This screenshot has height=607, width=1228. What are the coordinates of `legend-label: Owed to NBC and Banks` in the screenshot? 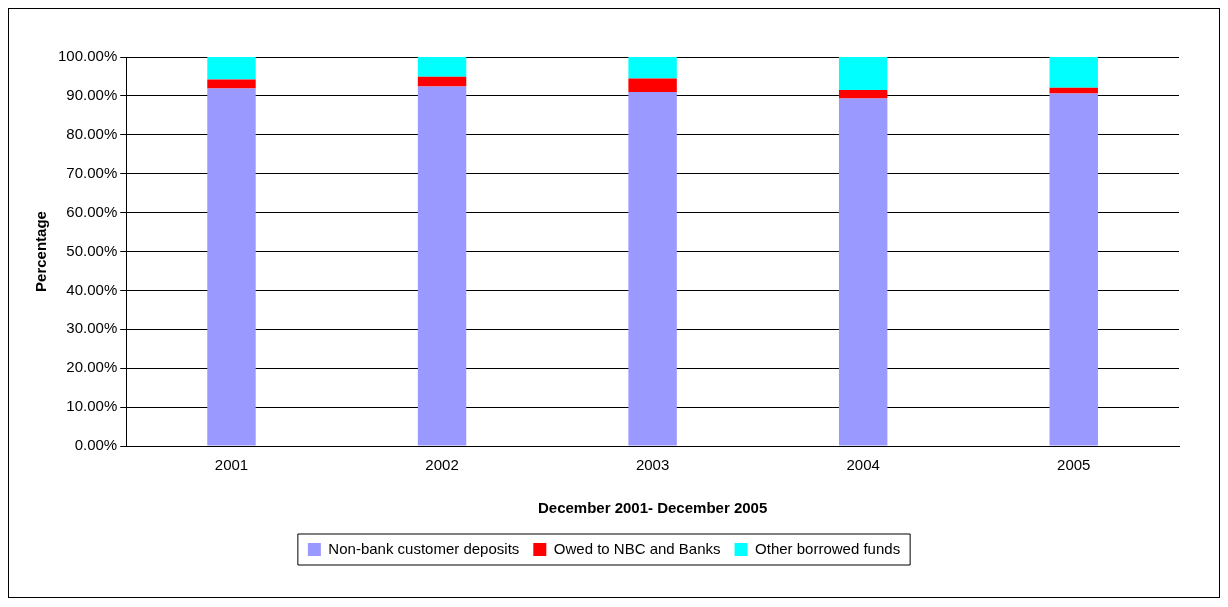 It's located at (637, 548).